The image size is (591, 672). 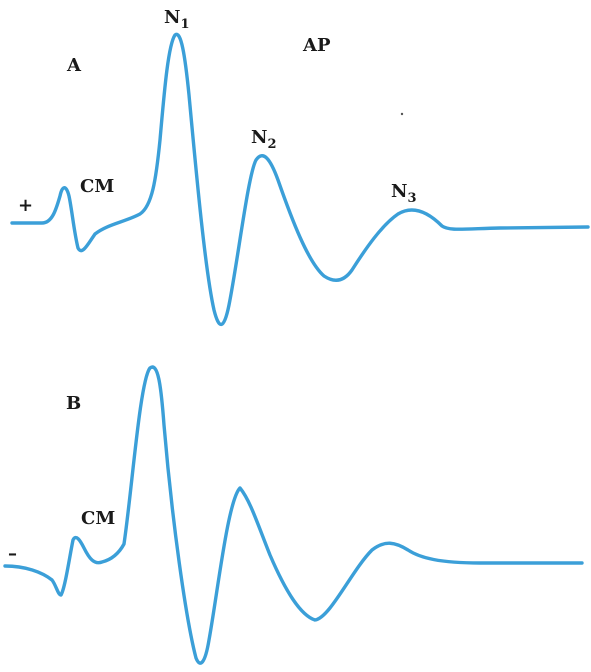 I want to click on peak-label-n2-name: N, so click(x=259, y=137).